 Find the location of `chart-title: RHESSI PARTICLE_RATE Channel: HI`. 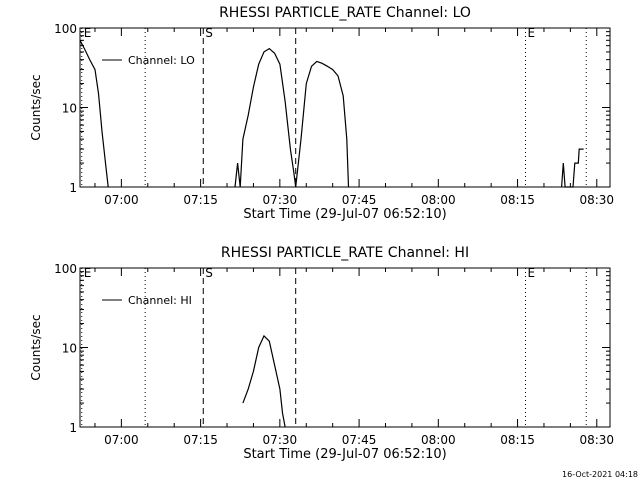

chart-title: RHESSI PARTICLE_RATE Channel: HI is located at coordinates (345, 253).